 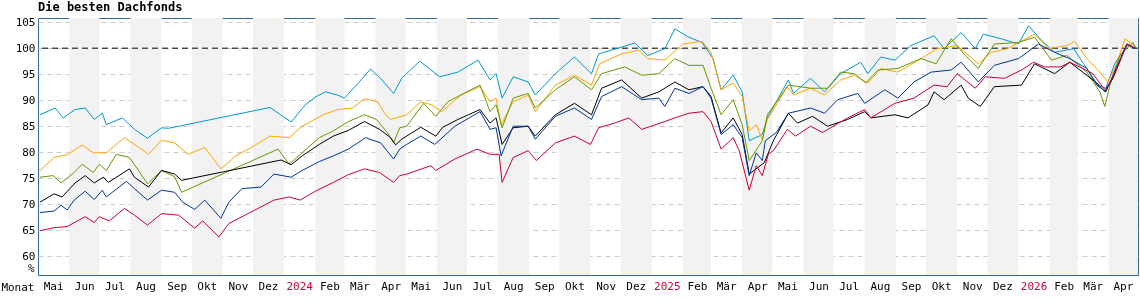 What do you see at coordinates (1034, 286) in the screenshot?
I see `x-tick-label: 2026` at bounding box center [1034, 286].